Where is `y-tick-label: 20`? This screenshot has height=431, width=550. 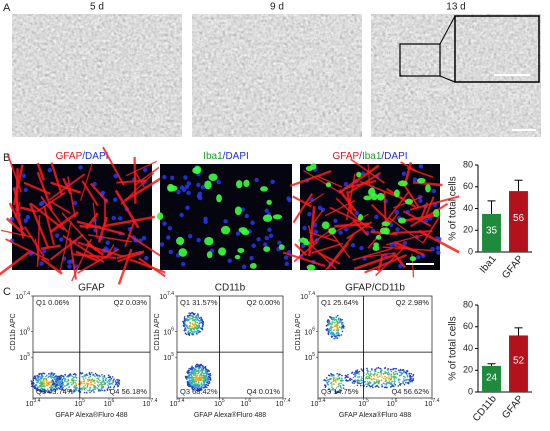 y-tick-label: 20 is located at coordinates (468, 230).